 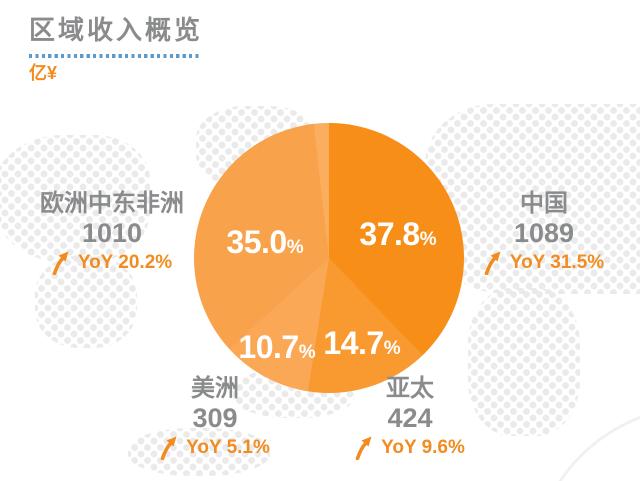 I want to click on percent-value: 14.7, so click(x=353, y=343).